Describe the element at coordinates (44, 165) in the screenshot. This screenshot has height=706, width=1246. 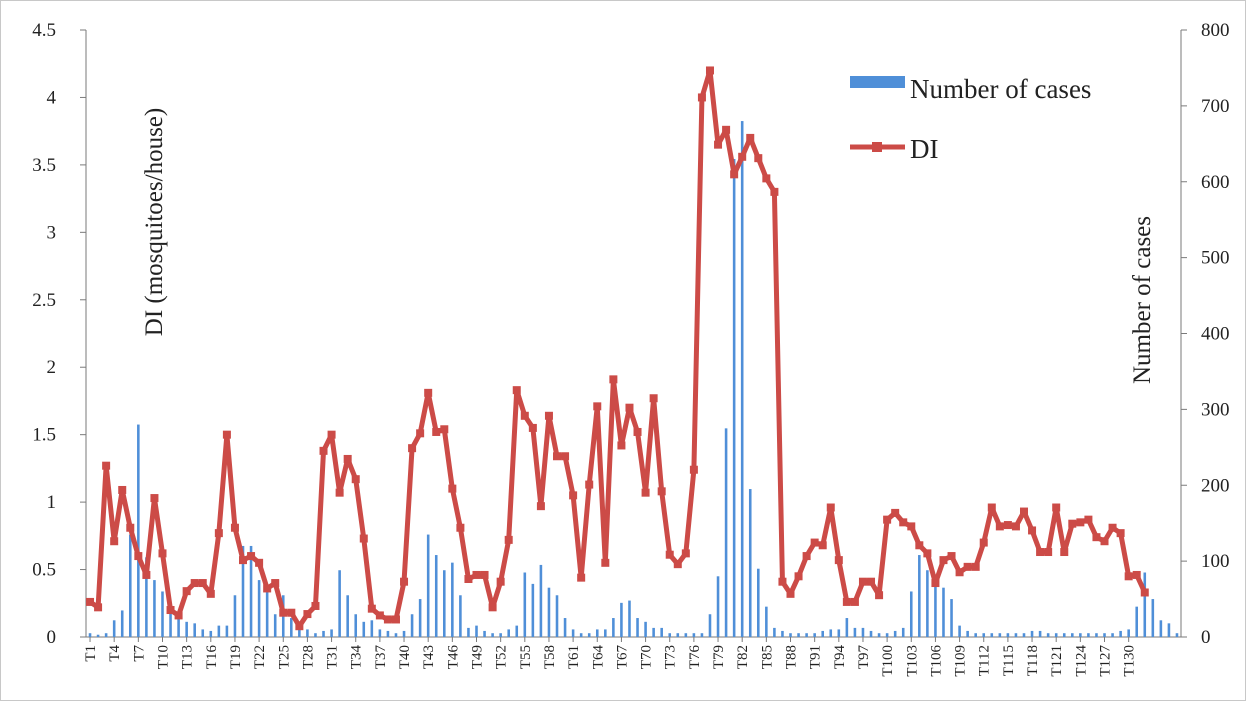
I see `y-left-tick-label: 3.5` at that location.